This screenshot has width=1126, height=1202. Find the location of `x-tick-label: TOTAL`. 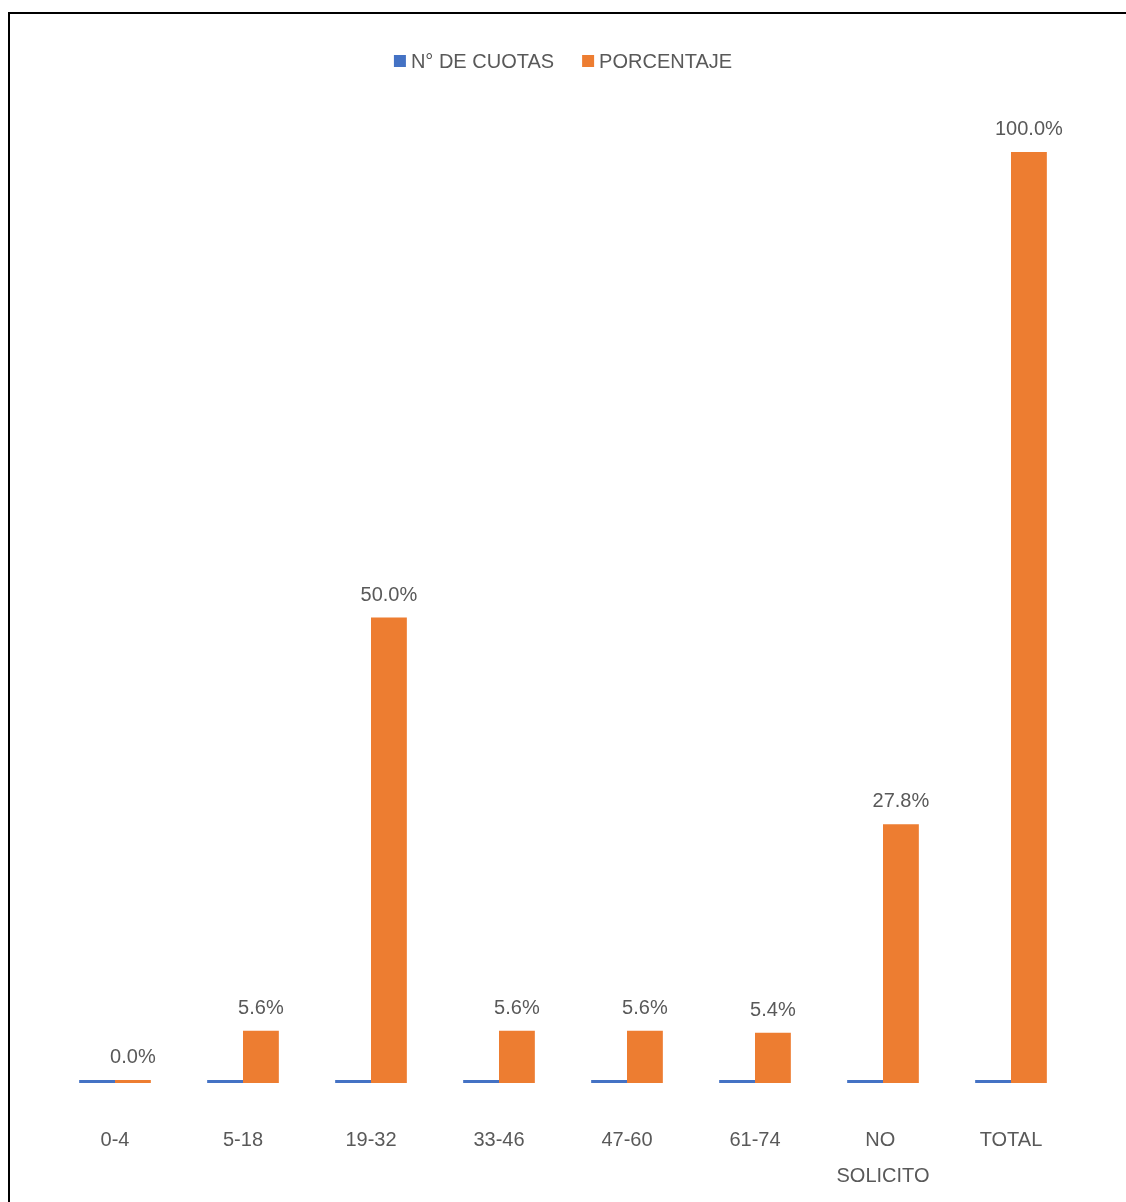

x-tick-label: TOTAL is located at coordinates (1011, 1139).